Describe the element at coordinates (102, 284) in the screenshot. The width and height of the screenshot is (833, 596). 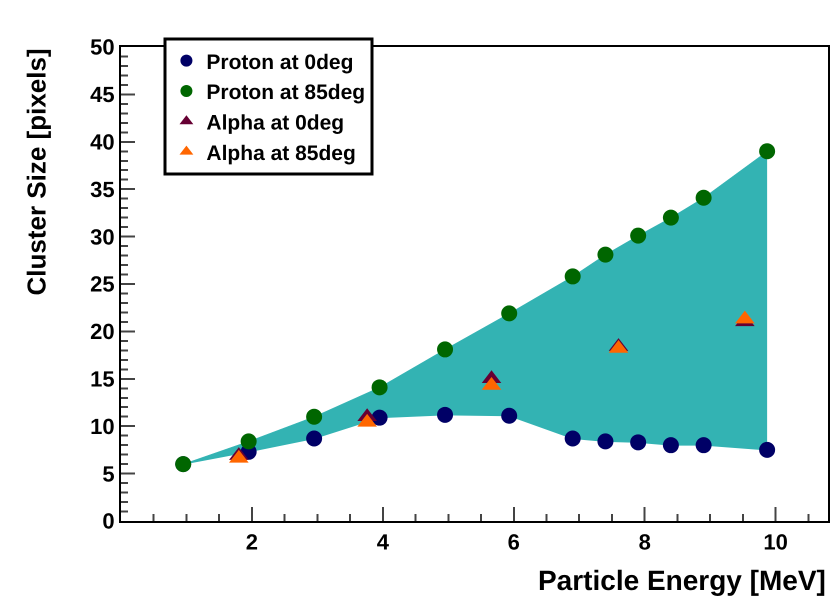
I see `y-tick-label: 25` at that location.